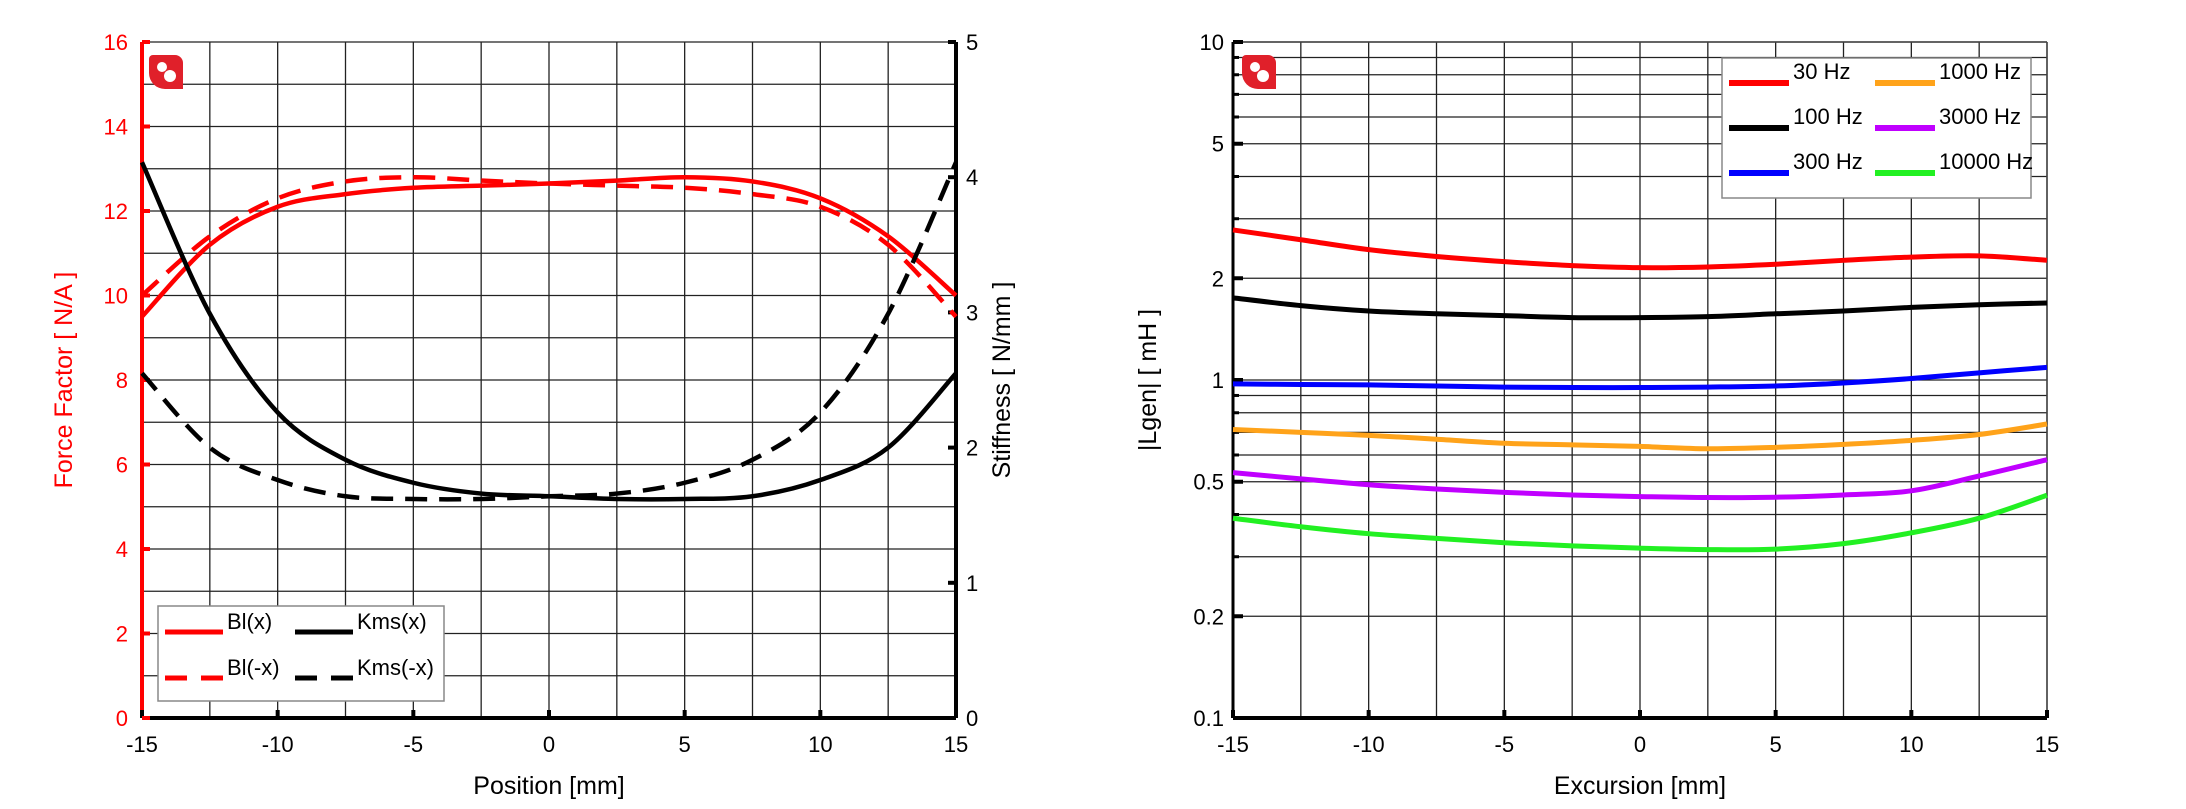 The height and width of the screenshot is (809, 2186). I want to click on legend-label: 1000 Hz, so click(1980, 71).